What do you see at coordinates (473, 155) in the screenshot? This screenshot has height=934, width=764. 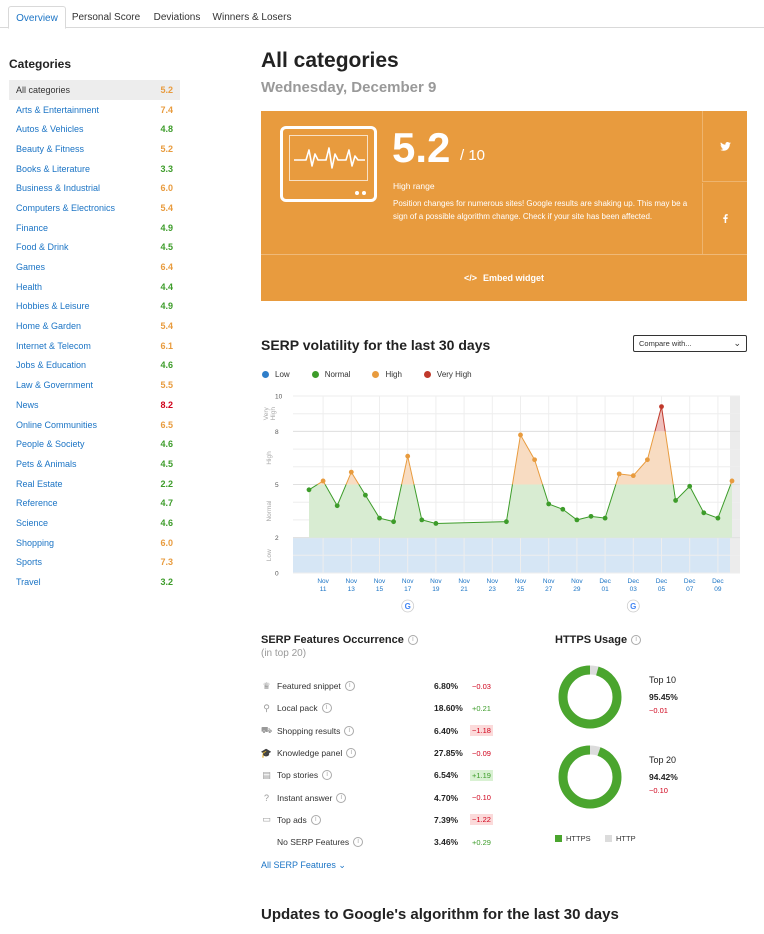 I see `score-max: / 10` at bounding box center [473, 155].